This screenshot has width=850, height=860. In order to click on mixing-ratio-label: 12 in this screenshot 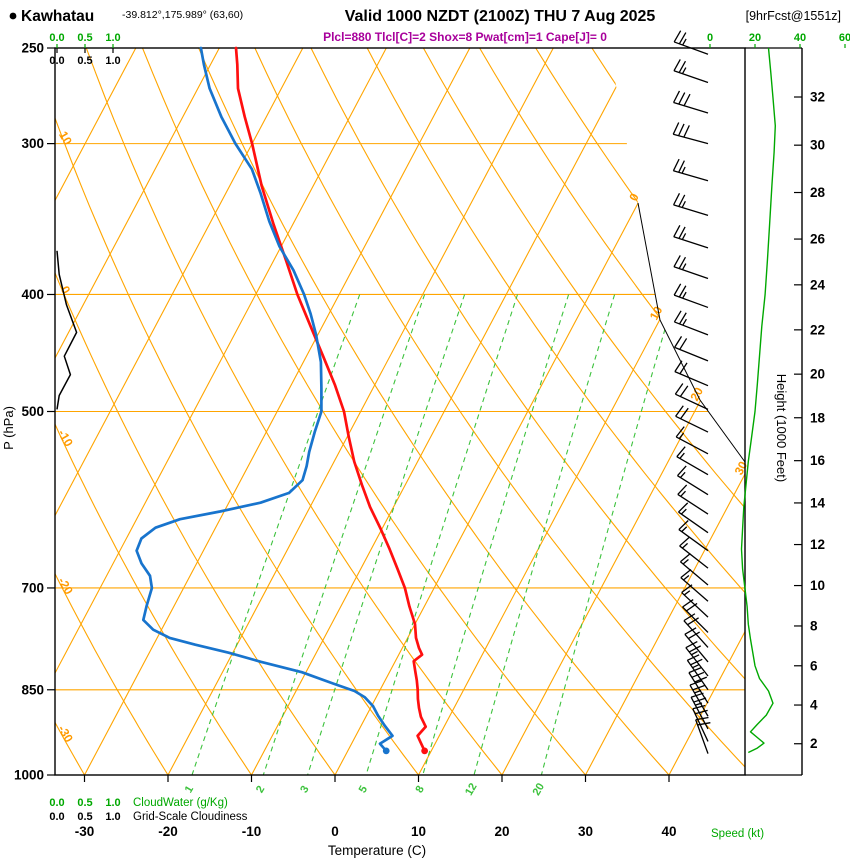, I will do `click(471, 789)`.